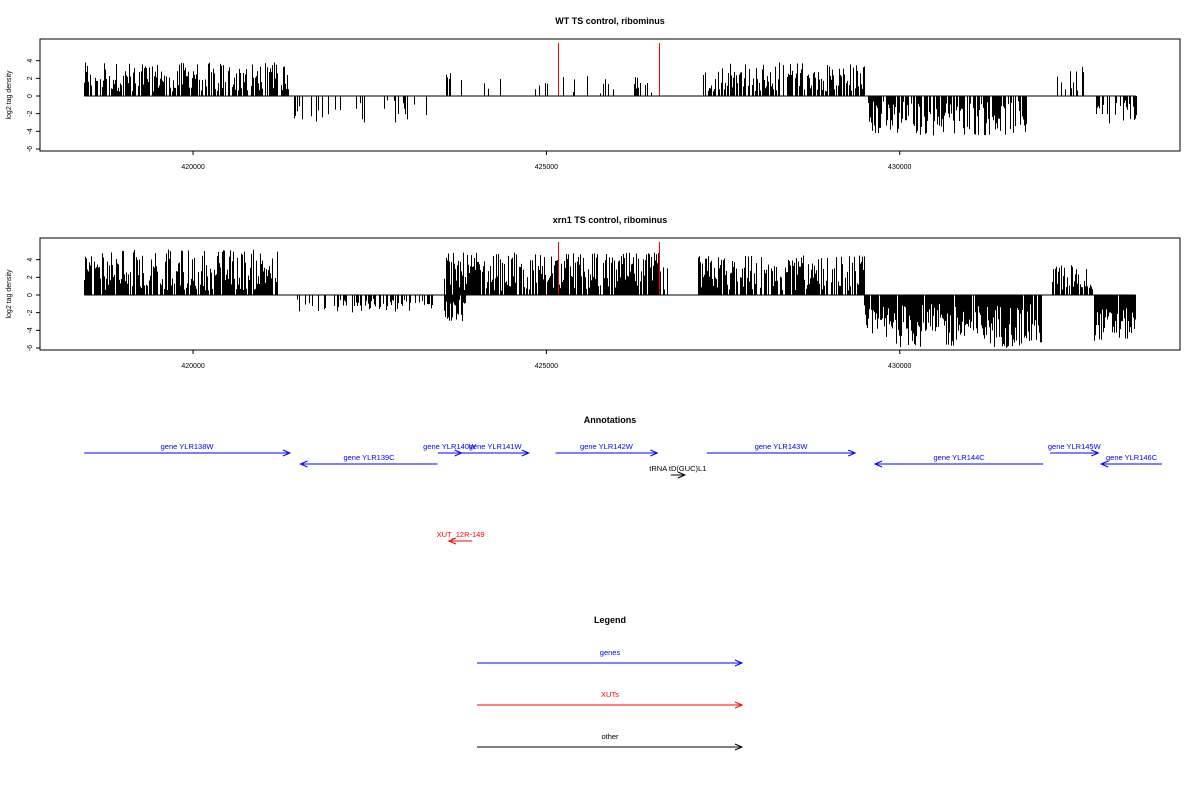  What do you see at coordinates (546, 366) in the screenshot?
I see `xrn1-x-tick-label: 425000` at bounding box center [546, 366].